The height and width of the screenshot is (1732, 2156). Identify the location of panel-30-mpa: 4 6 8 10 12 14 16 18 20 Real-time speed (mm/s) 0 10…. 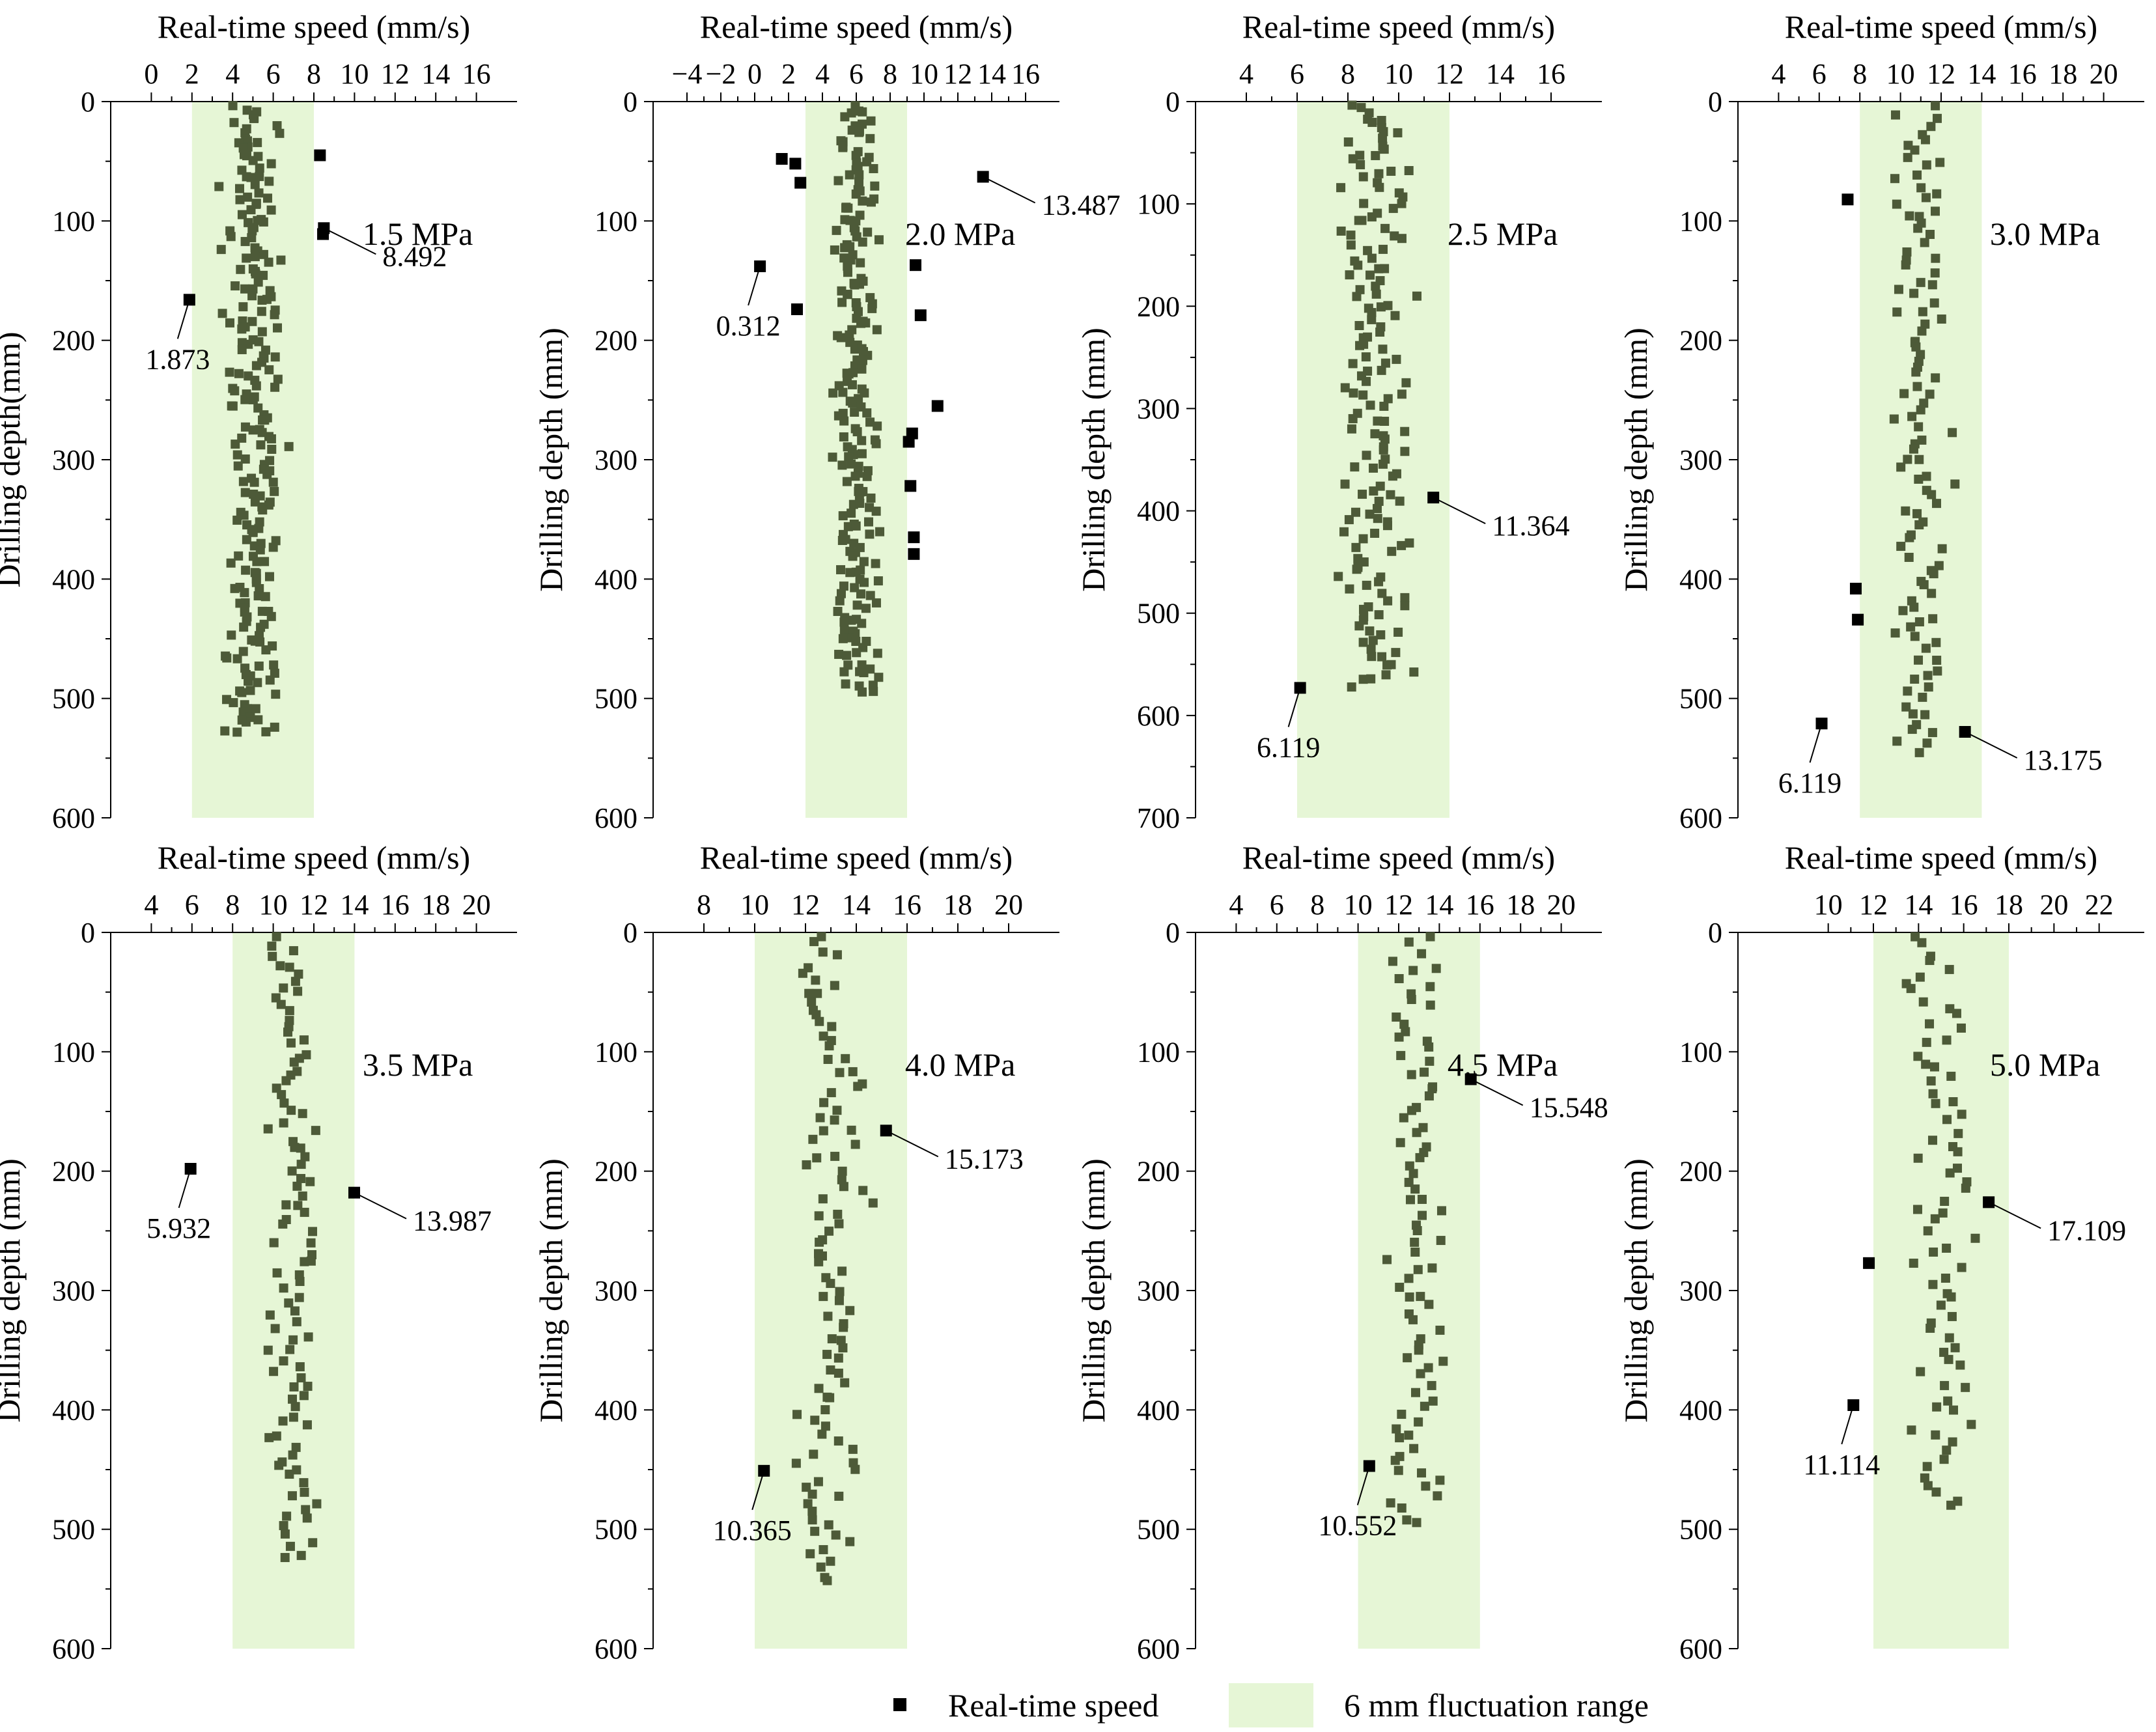
(1881, 421).